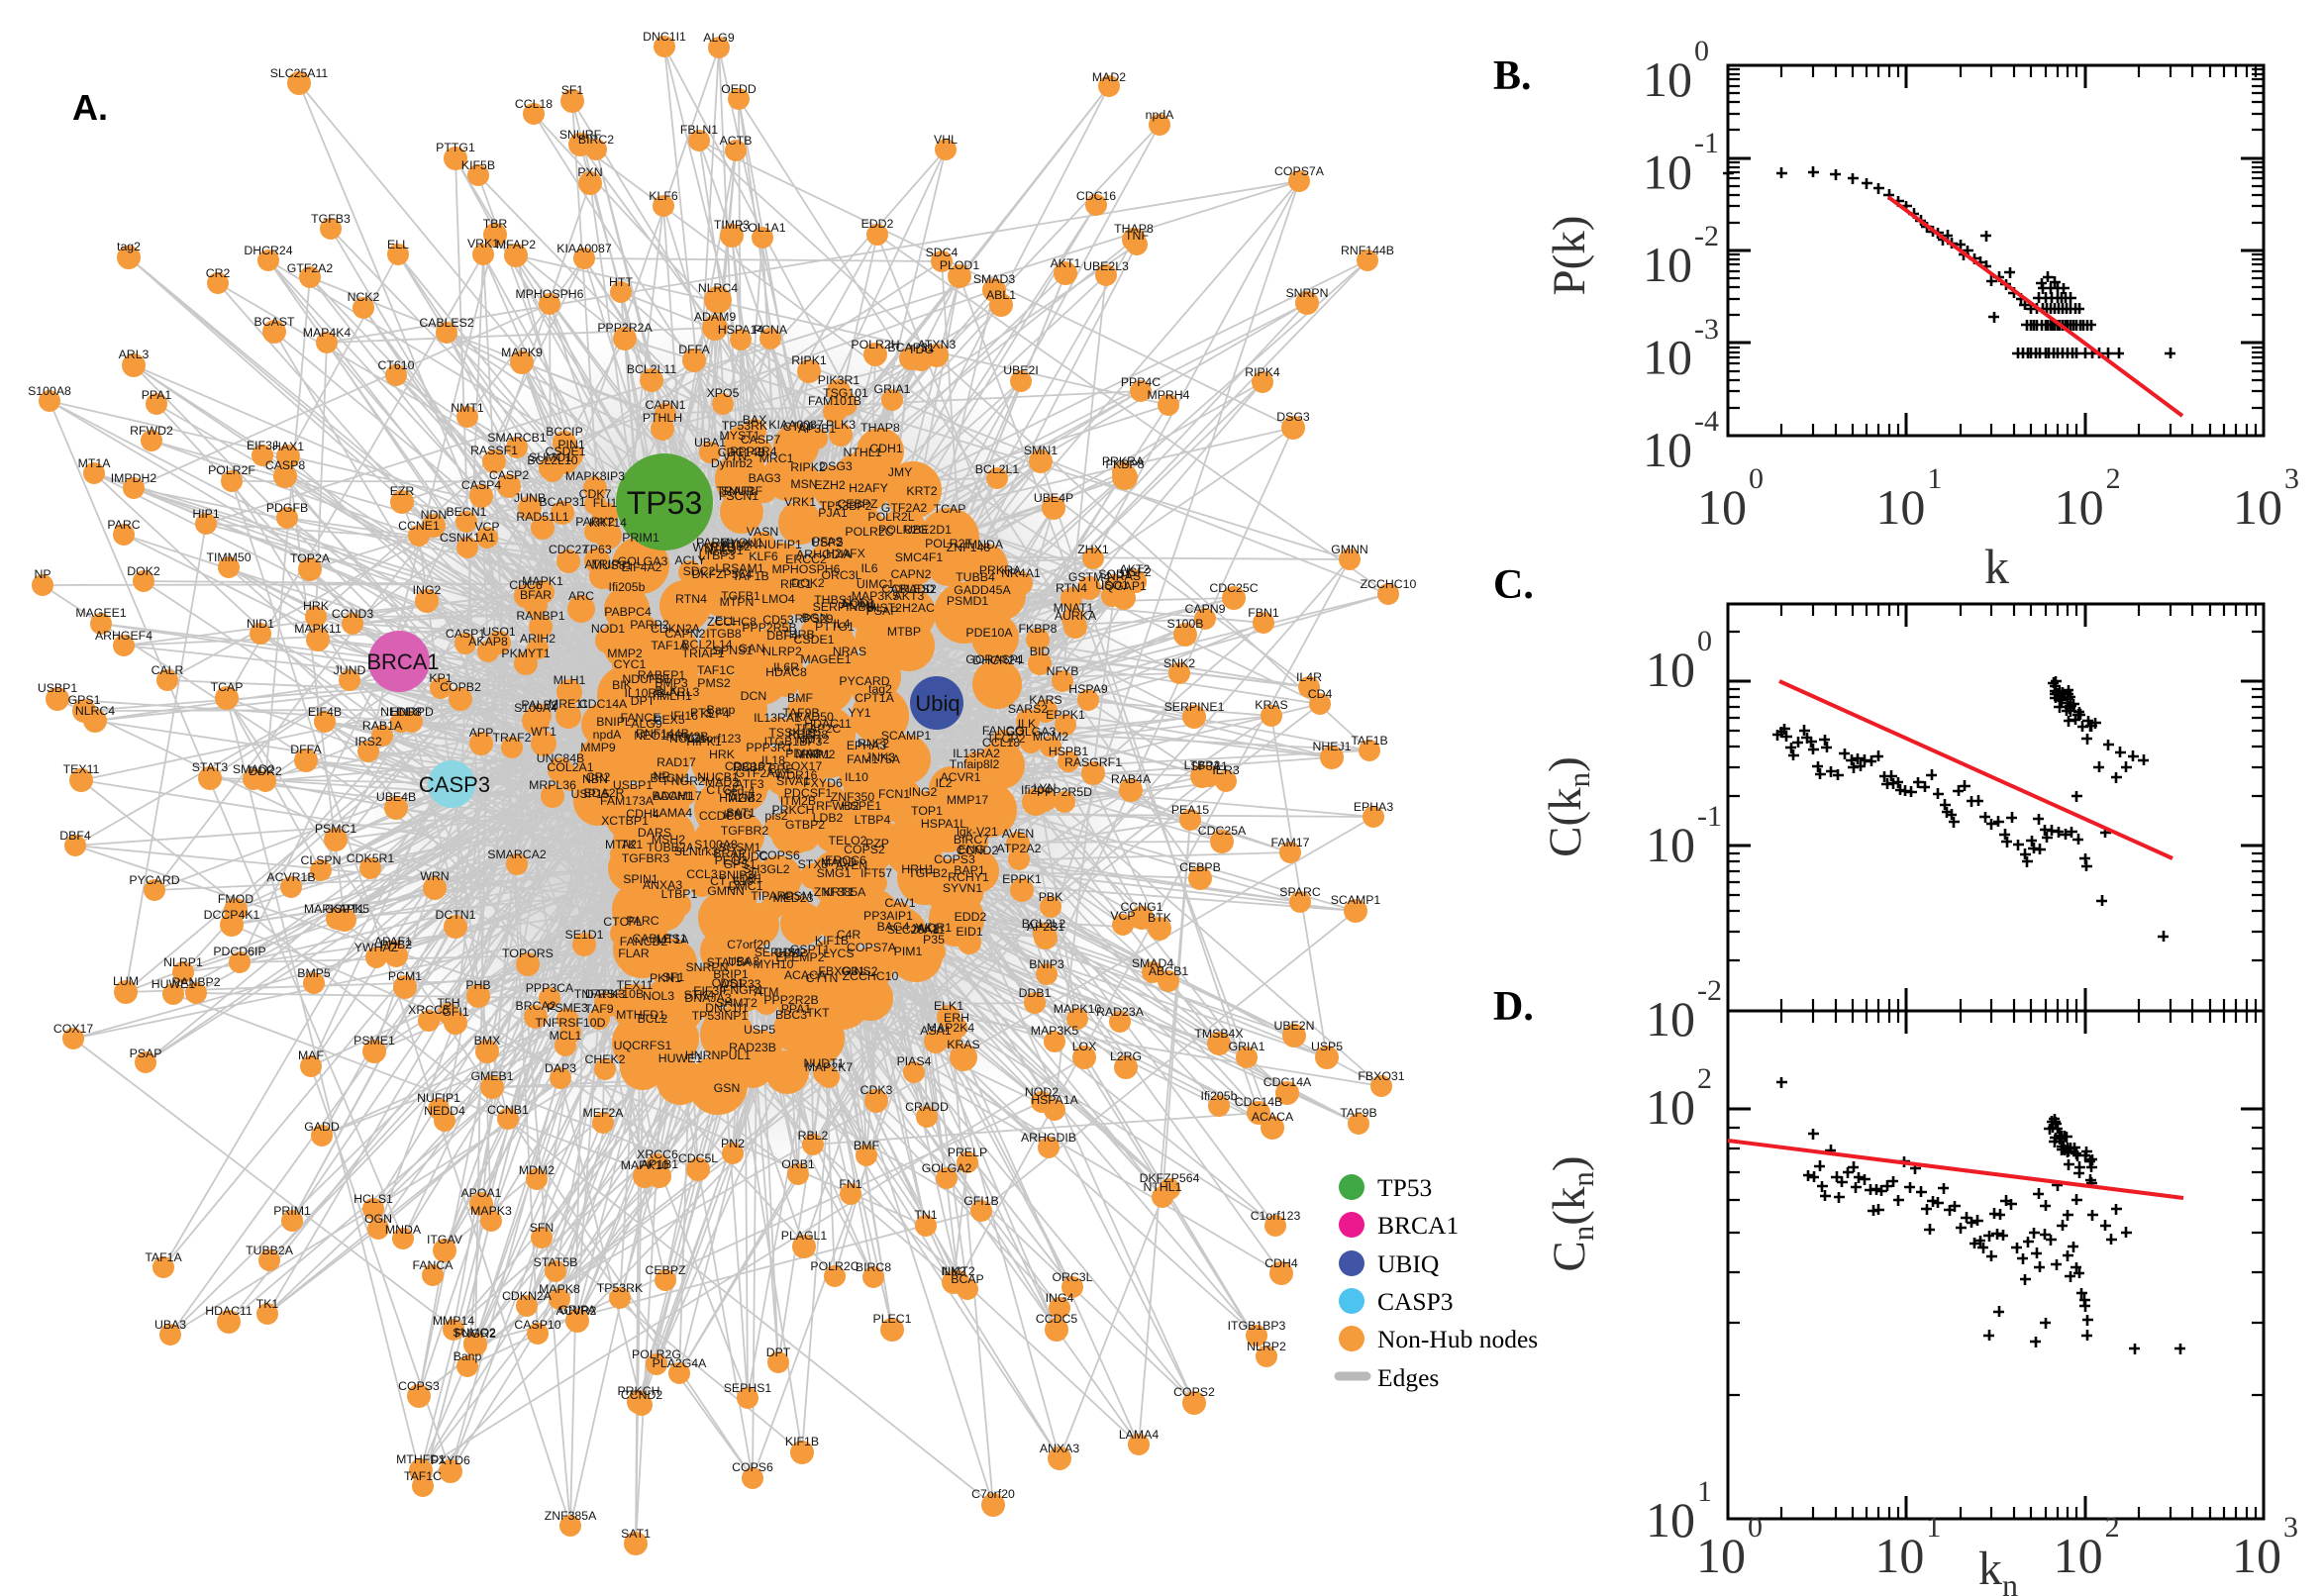 The height and width of the screenshot is (1596, 2323). I want to click on svg-text: RIPK1, so click(809, 360).